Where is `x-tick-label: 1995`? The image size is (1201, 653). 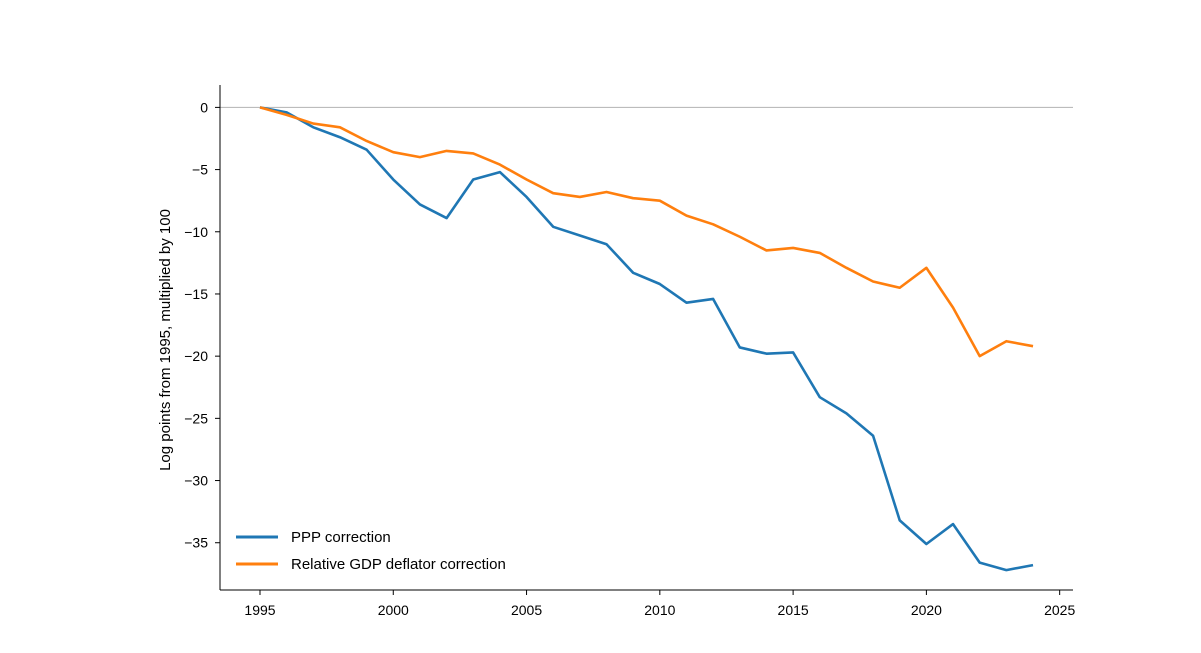
x-tick-label: 1995 is located at coordinates (259, 610).